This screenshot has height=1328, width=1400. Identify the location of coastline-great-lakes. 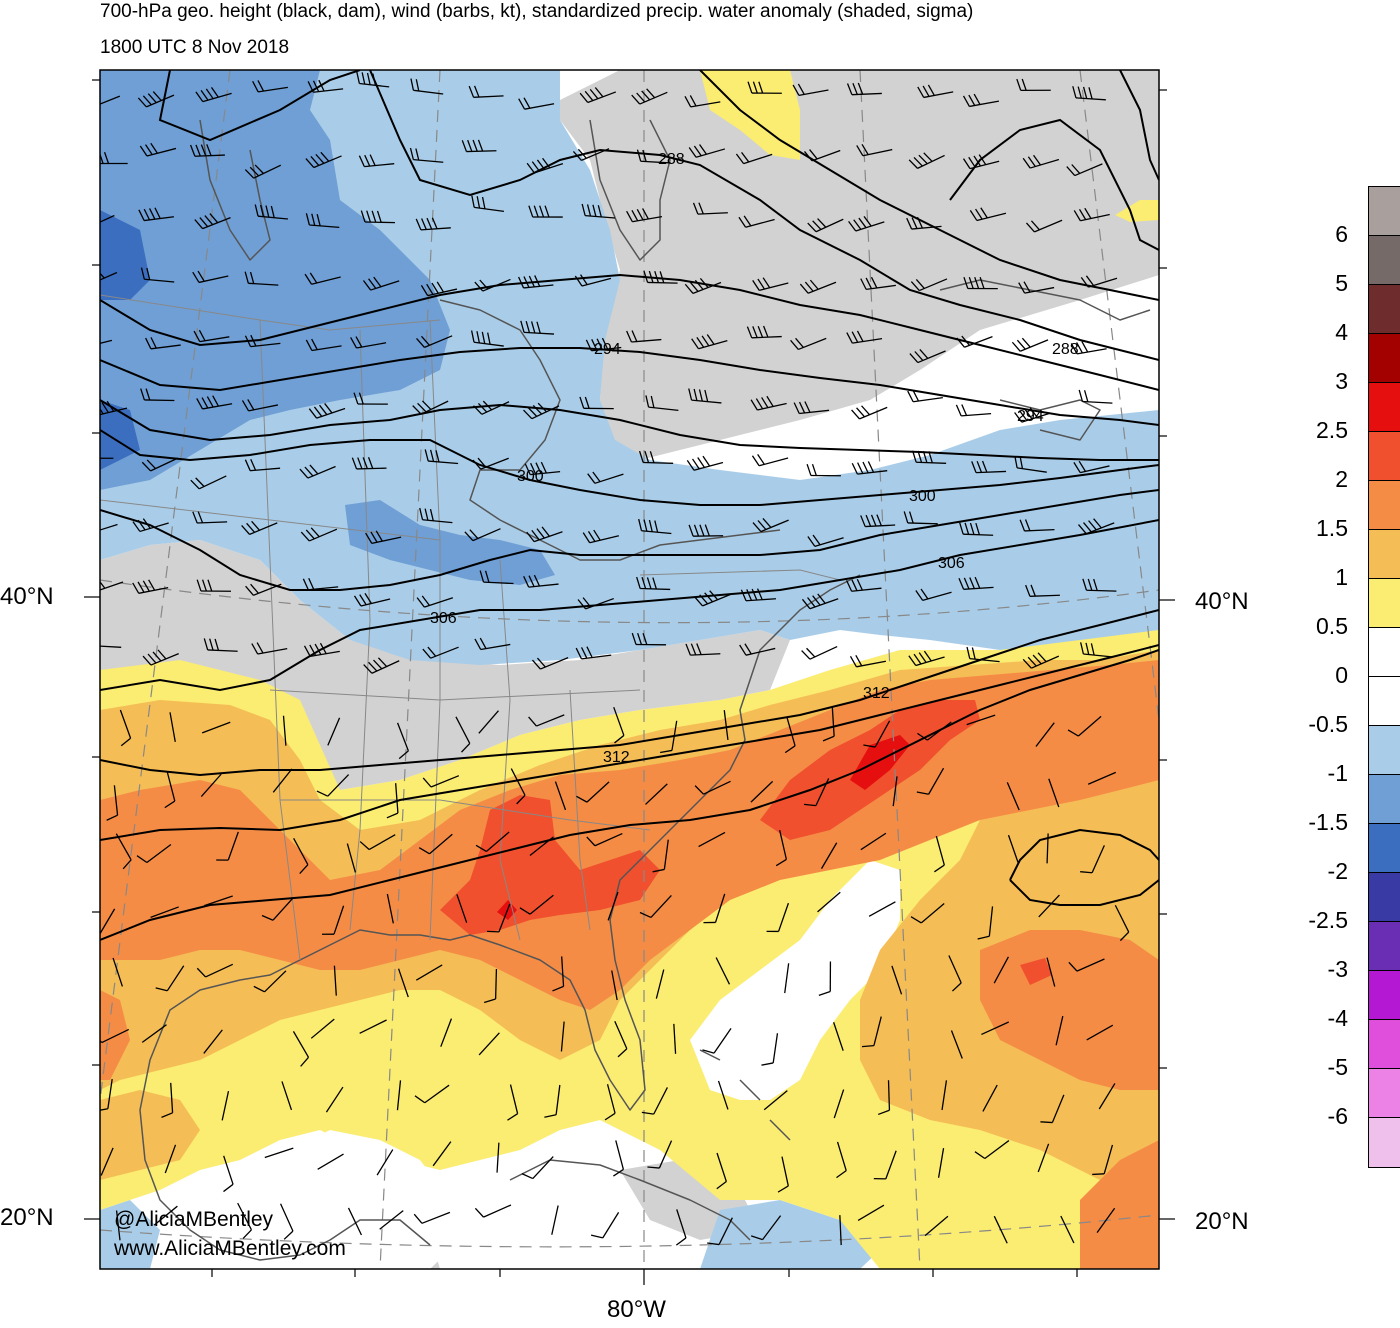
(610, 430).